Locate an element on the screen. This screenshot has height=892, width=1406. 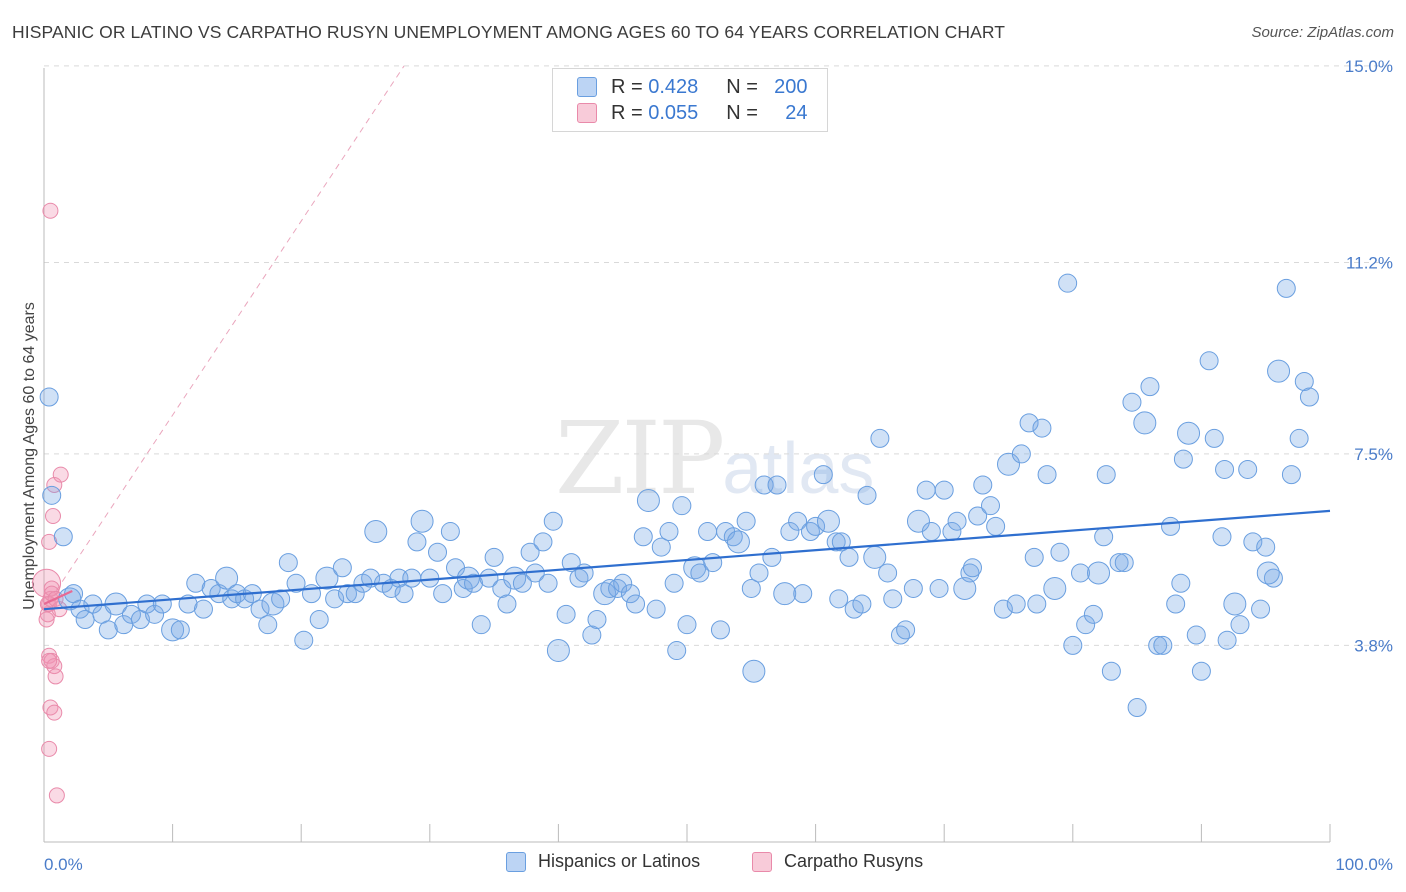
y-tick-label: 15.0% is located at coordinates (1369, 66).